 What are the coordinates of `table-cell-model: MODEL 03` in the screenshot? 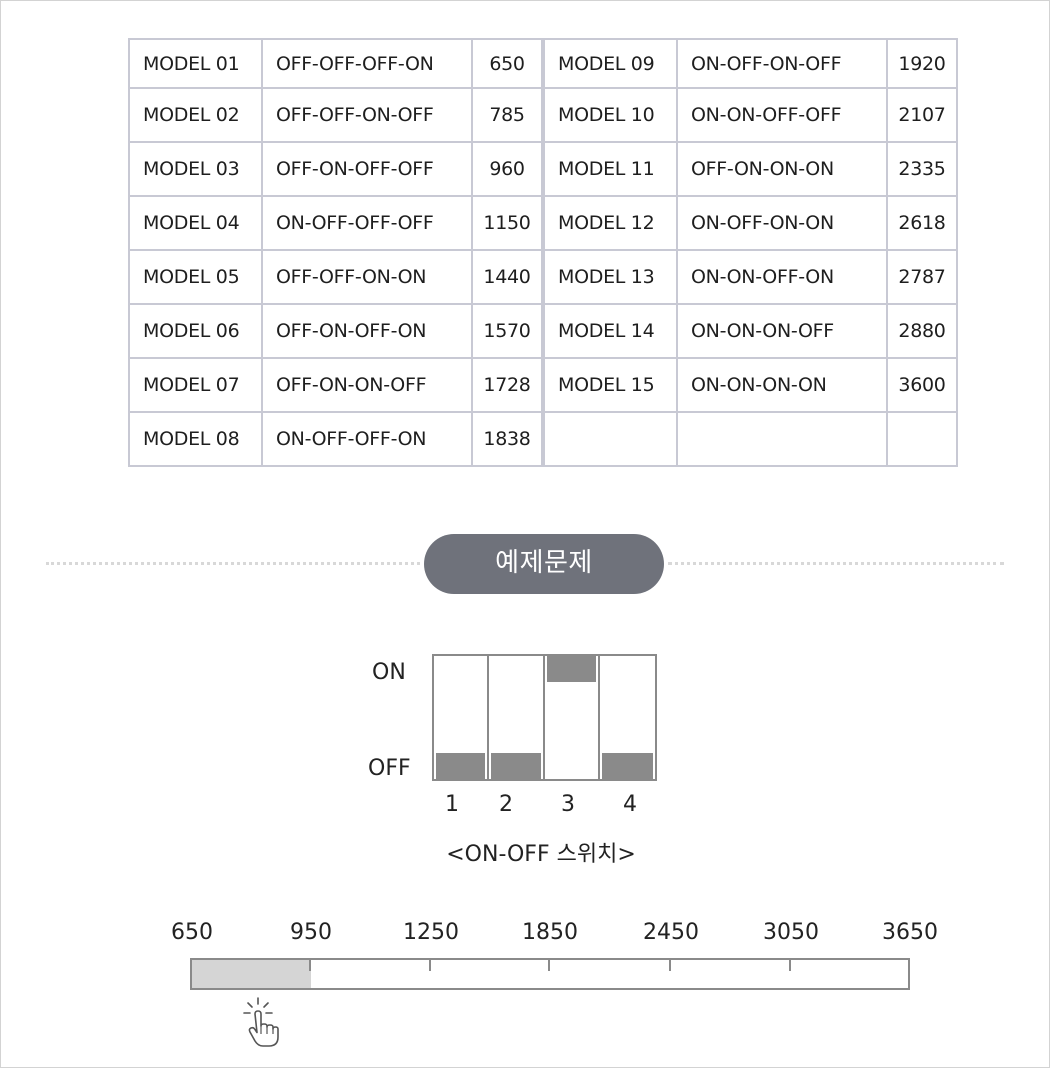 It's located at (195, 169).